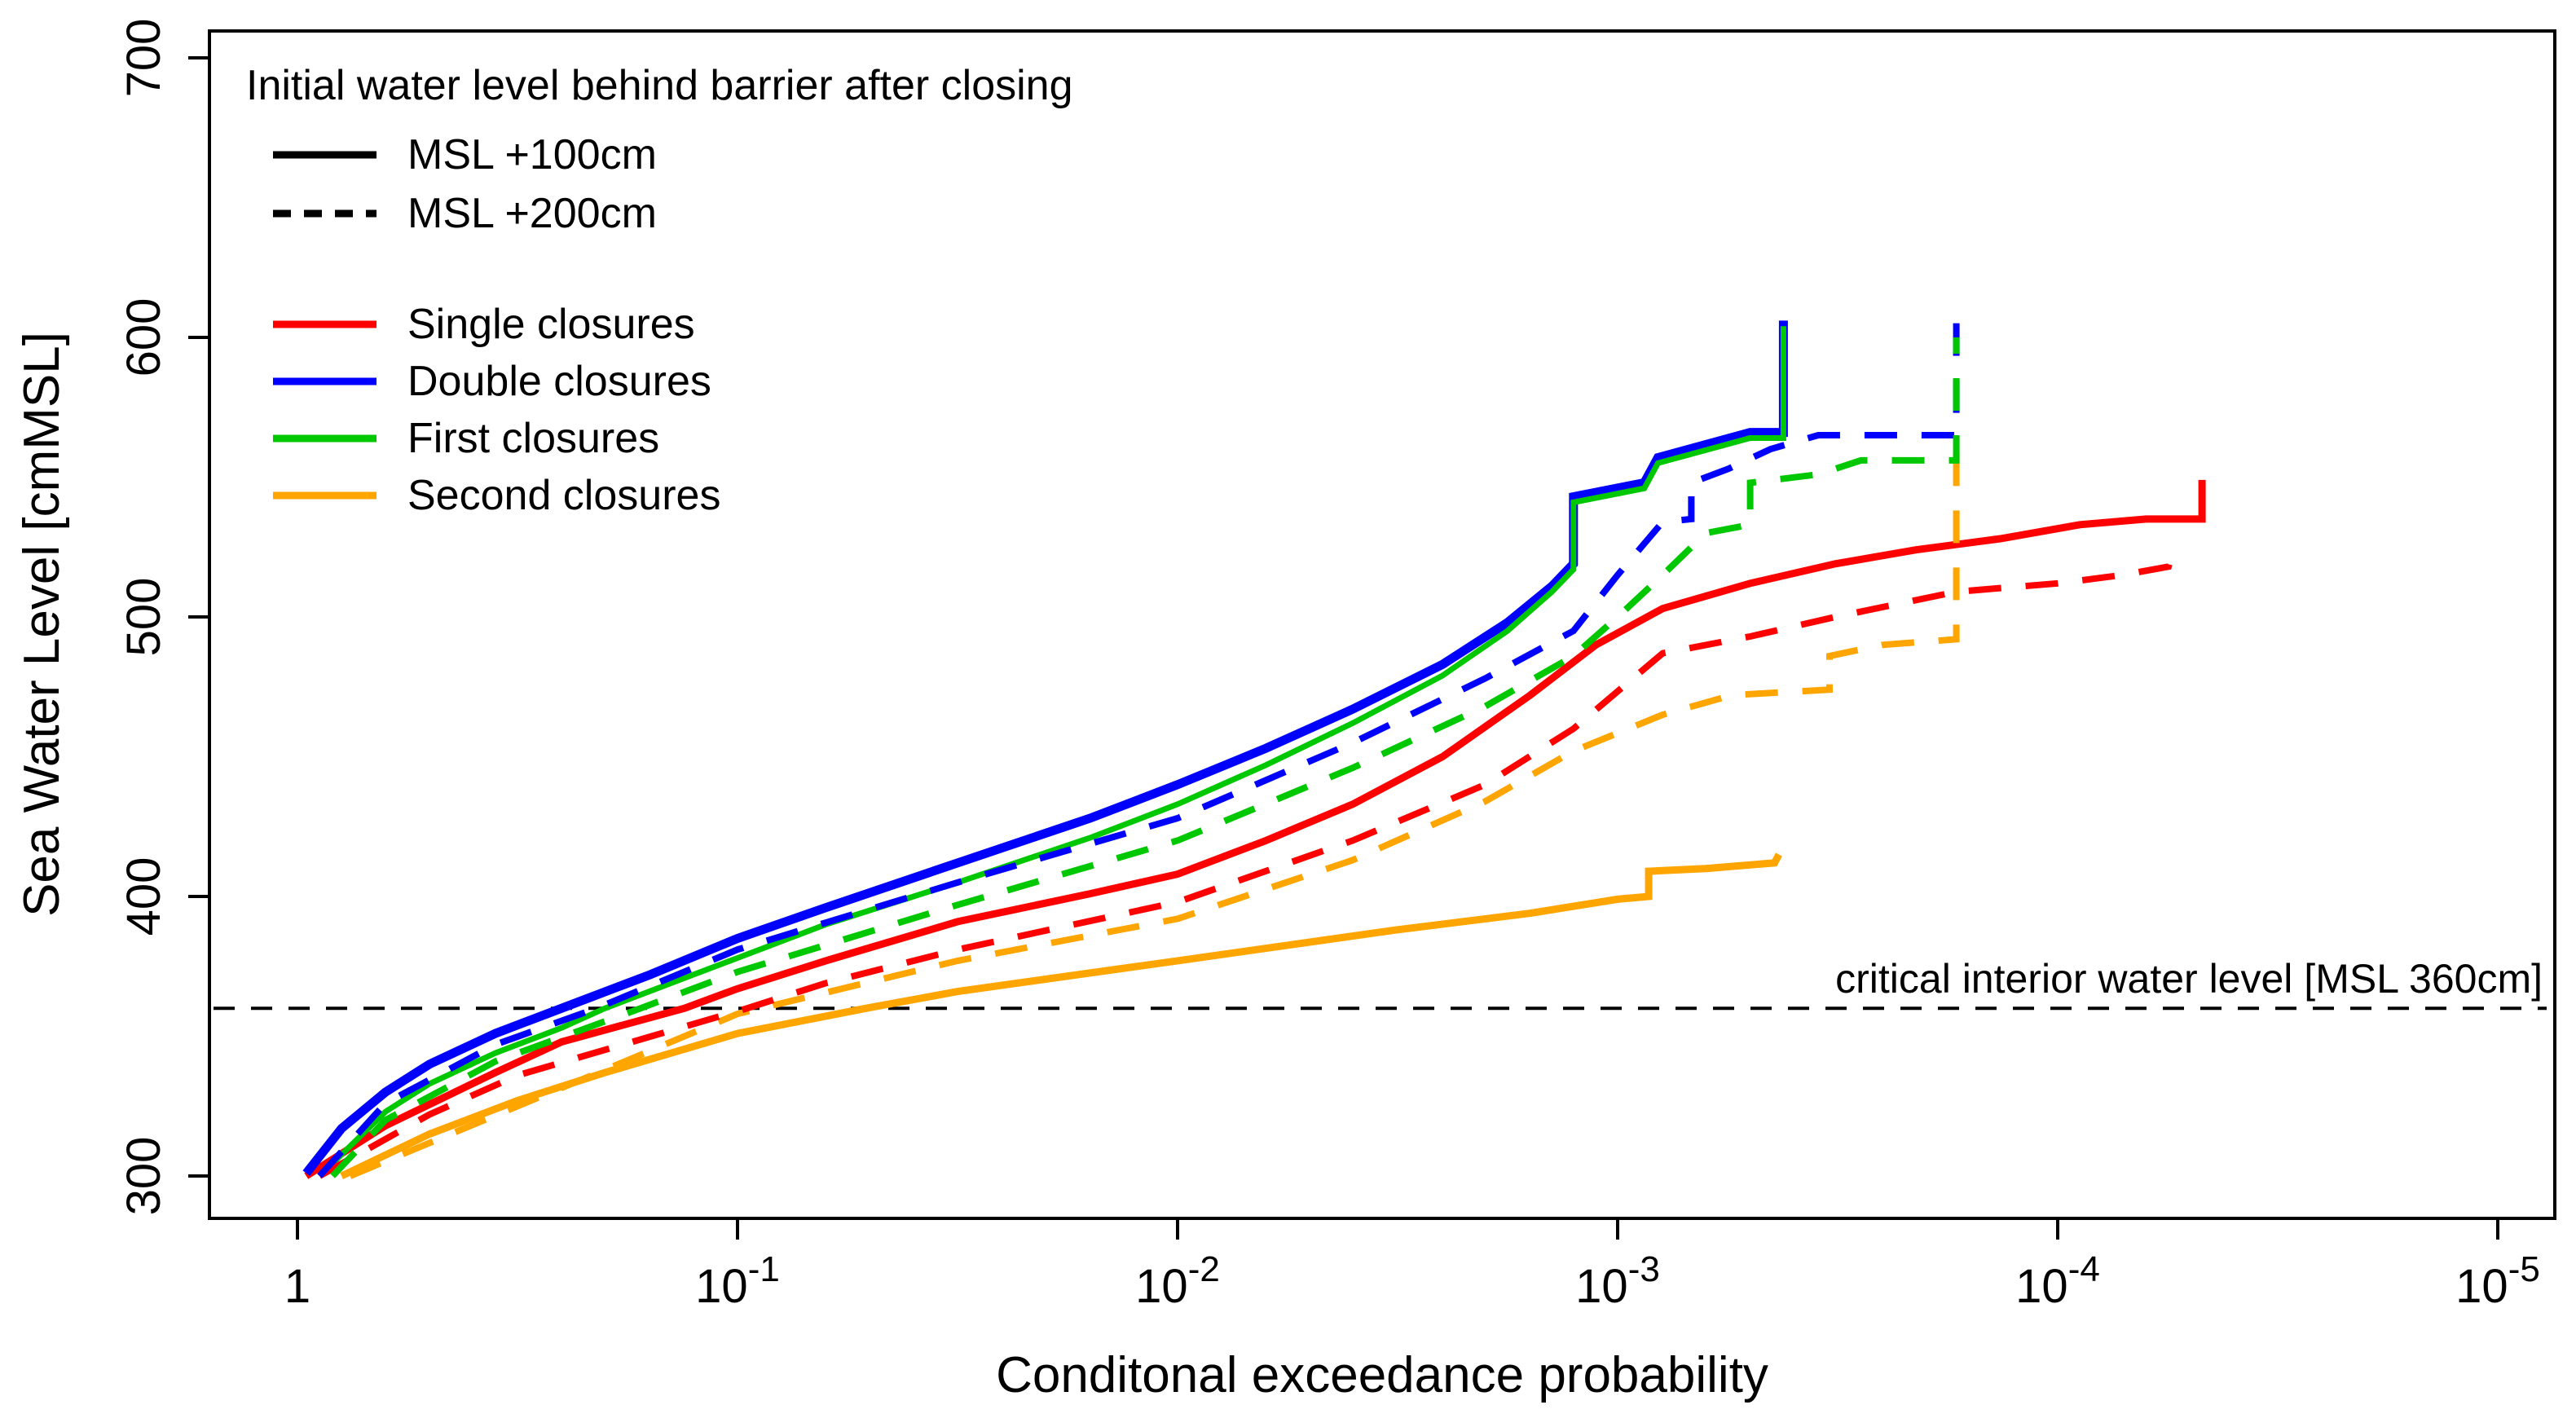 The height and width of the screenshot is (1427, 2576). I want to click on y-tick-label: 400, so click(143, 897).